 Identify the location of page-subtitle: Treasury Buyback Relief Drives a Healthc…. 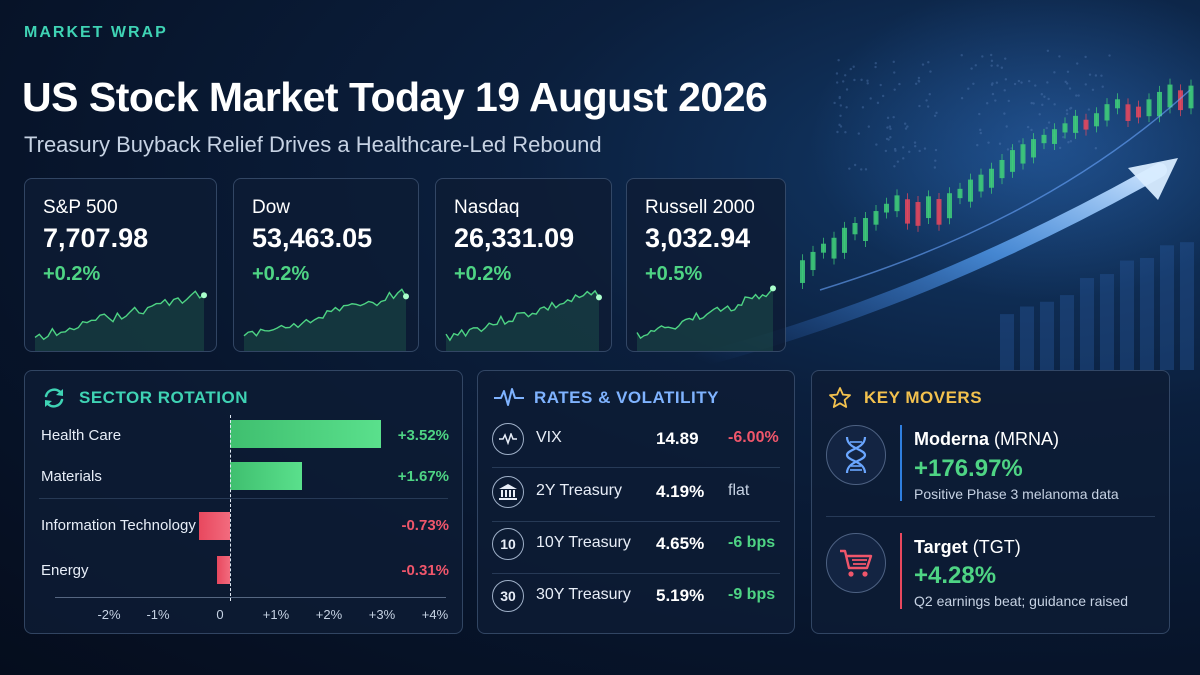
(313, 144).